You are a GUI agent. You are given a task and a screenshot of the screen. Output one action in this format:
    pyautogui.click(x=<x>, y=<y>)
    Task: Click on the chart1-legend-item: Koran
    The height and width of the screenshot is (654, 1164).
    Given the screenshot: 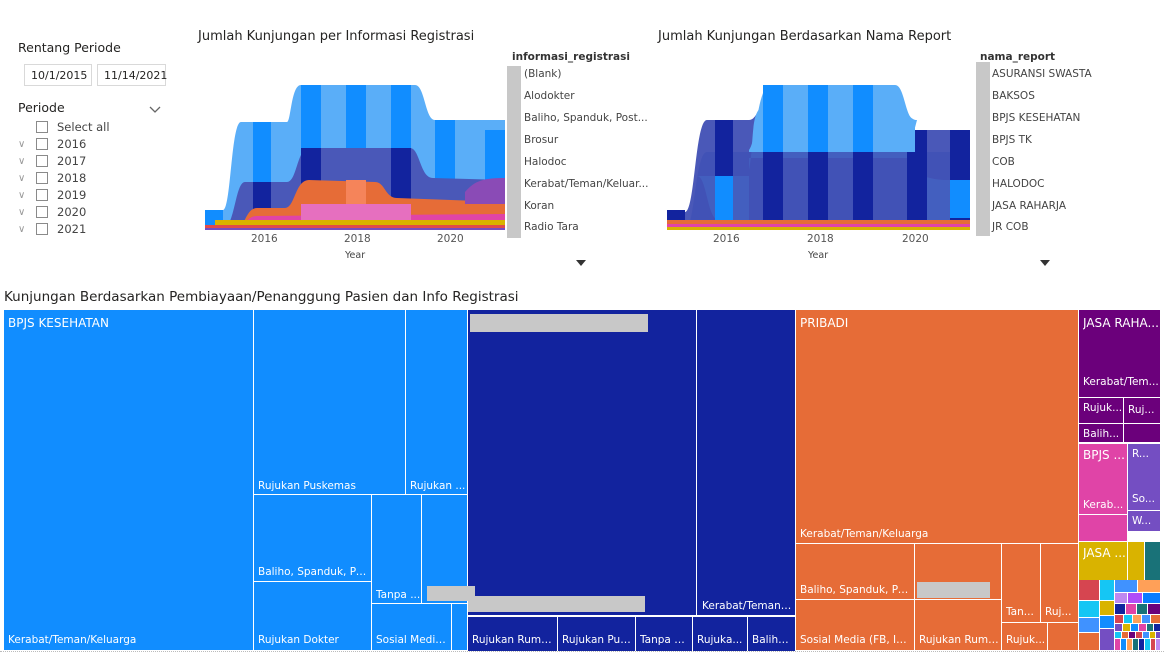 What is the action you would take?
    pyautogui.click(x=539, y=206)
    